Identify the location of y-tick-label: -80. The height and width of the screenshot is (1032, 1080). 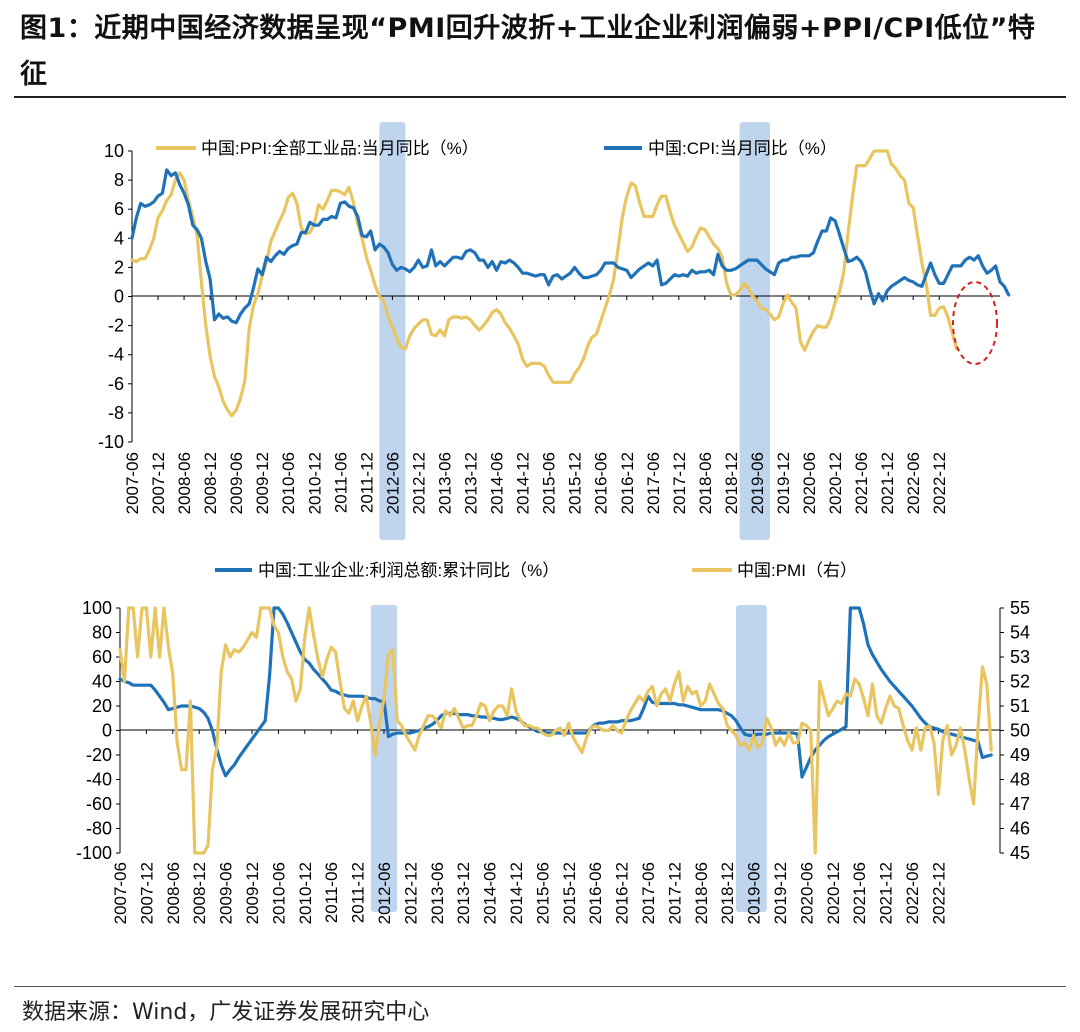
(99, 829).